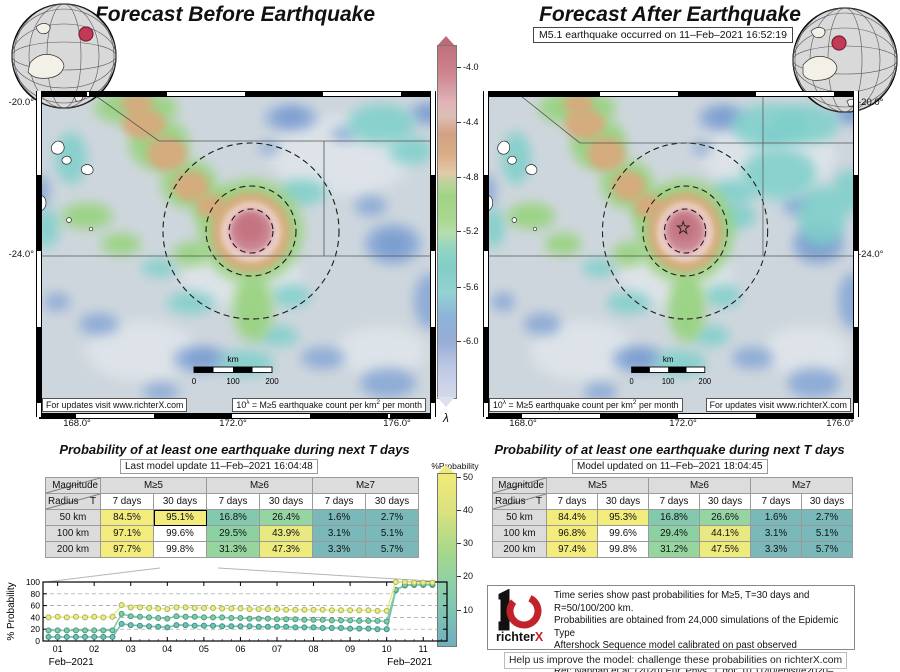 Image resolution: width=900 pixels, height=672 pixels. I want to click on table-row: 50 km 84.5% 95.1% 16.8% 26.4% 1.6% 2.7%, so click(232, 517).